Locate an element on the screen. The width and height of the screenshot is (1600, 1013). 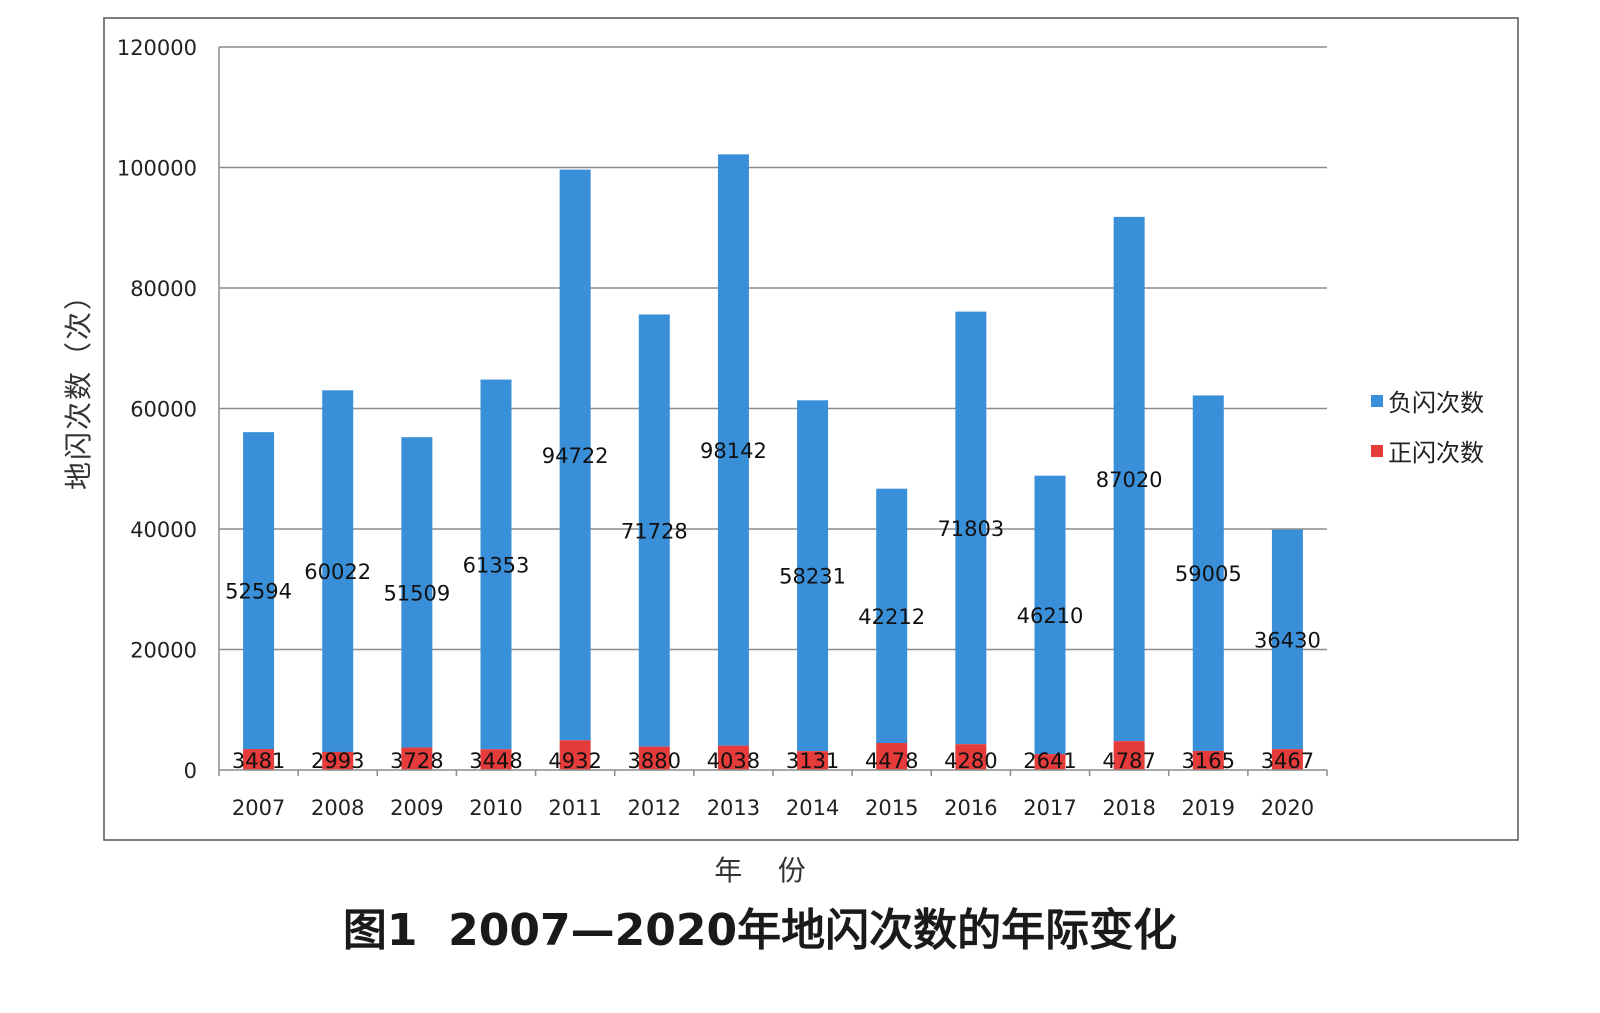
y-tick-label: 80000 is located at coordinates (163, 289).